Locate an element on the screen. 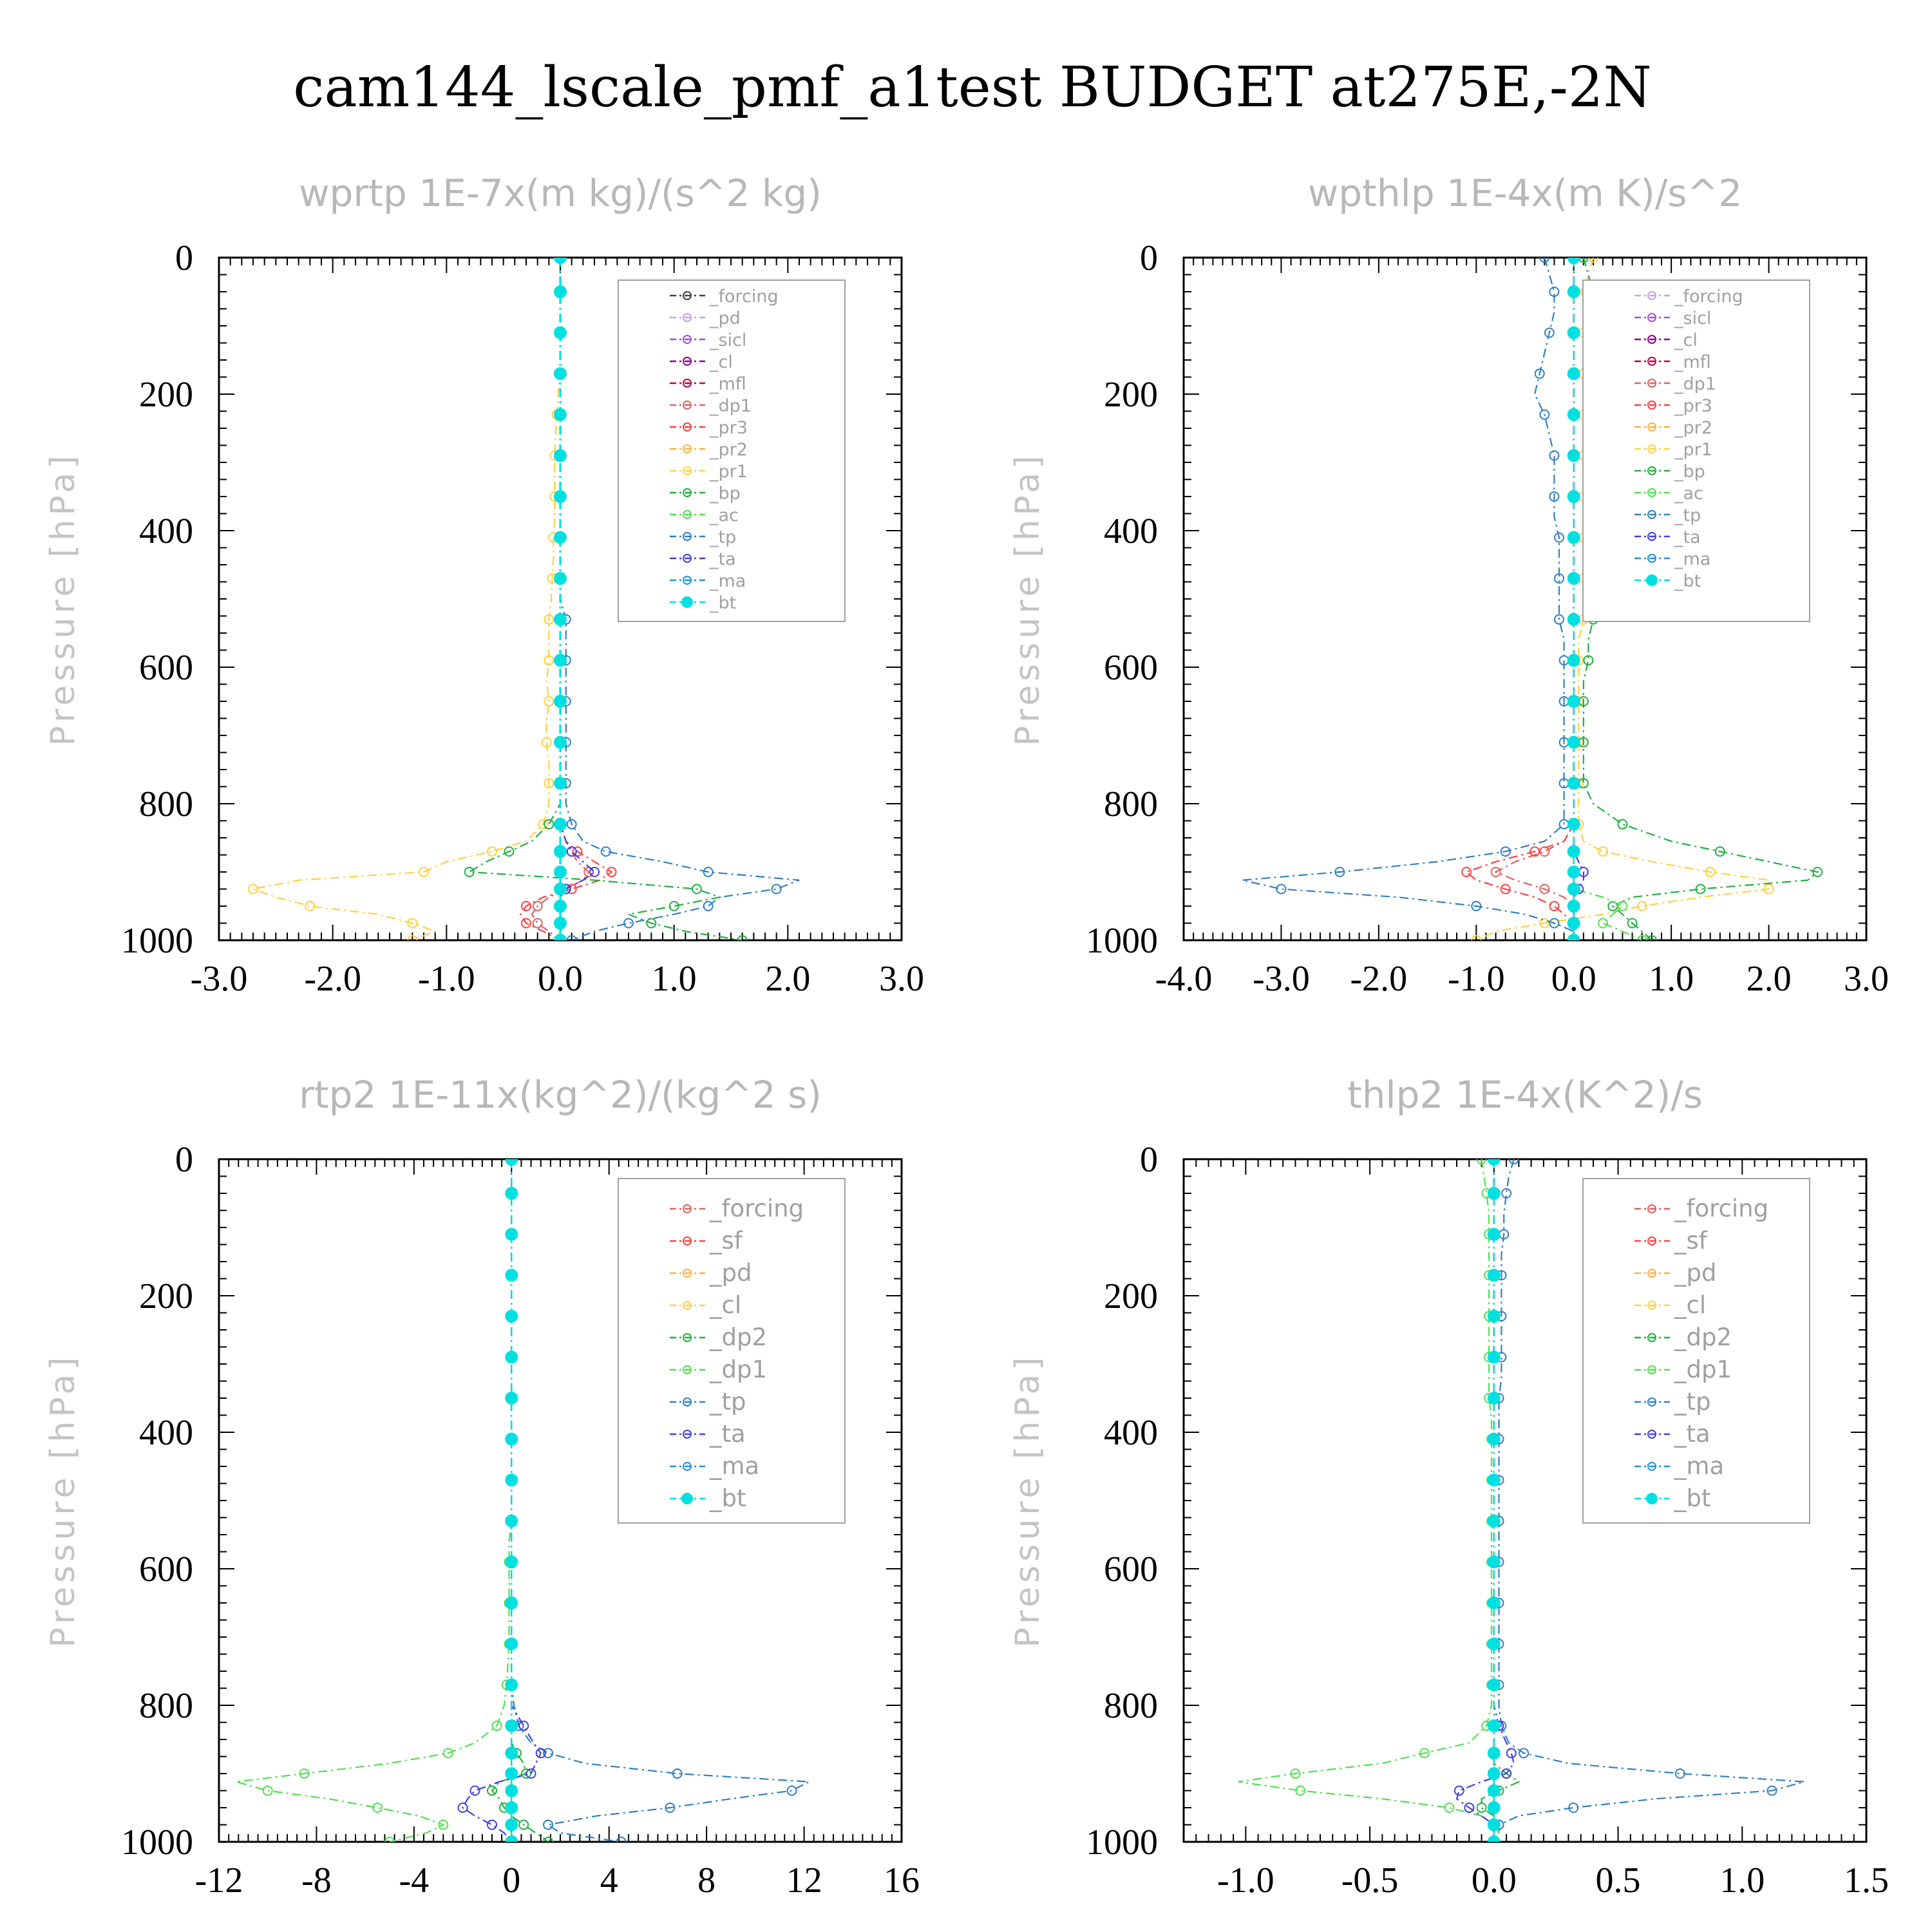  data-point-ac is located at coordinates (1603, 923).